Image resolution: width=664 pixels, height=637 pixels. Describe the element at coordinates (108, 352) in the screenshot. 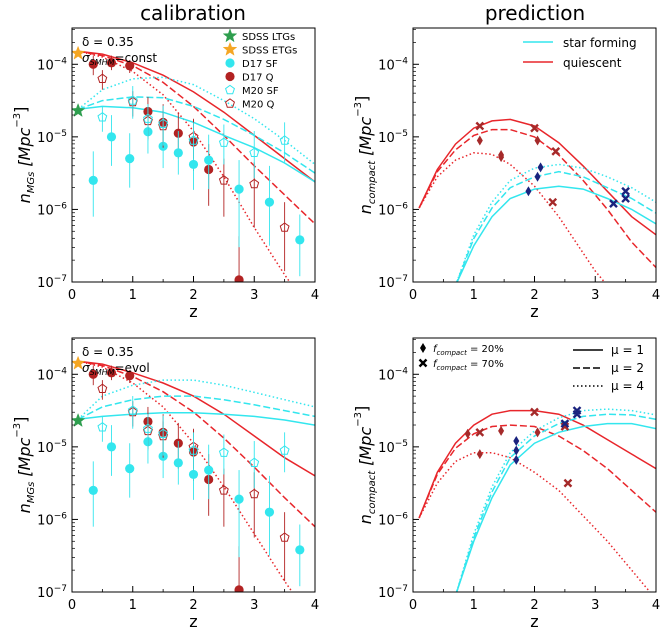

I see `delta-annotation: δ = 0.35` at that location.